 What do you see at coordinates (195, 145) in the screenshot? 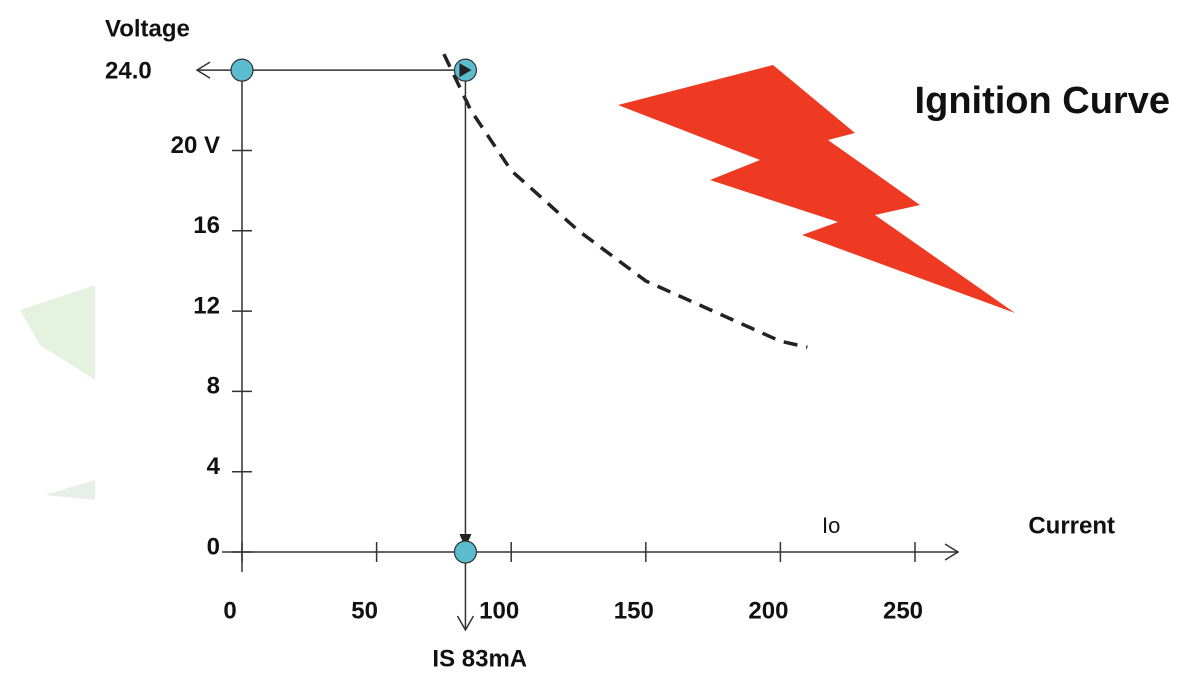
I see `y-tick-label: 20 V` at bounding box center [195, 145].